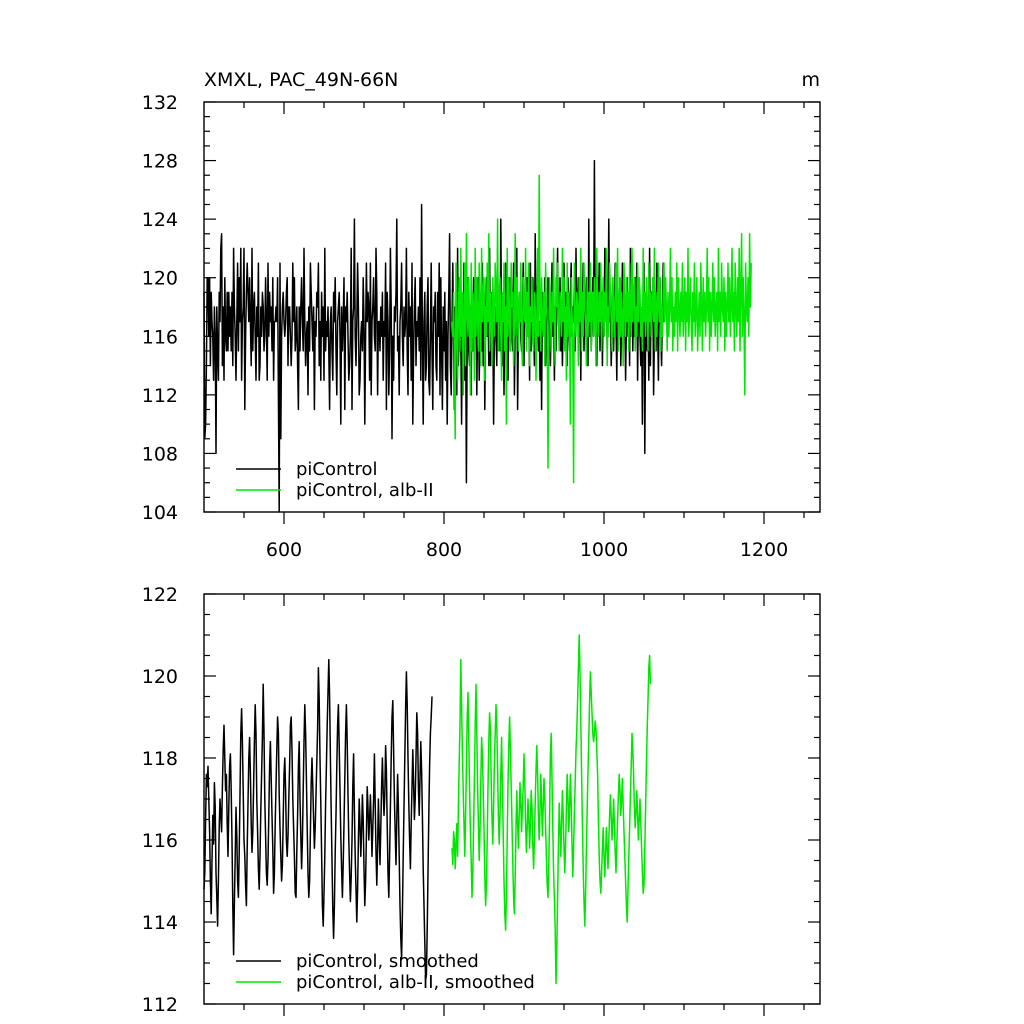 Image resolution: width=1024 pixels, height=1024 pixels. What do you see at coordinates (337, 469) in the screenshot?
I see `legend-label-picontrol: piControl` at bounding box center [337, 469].